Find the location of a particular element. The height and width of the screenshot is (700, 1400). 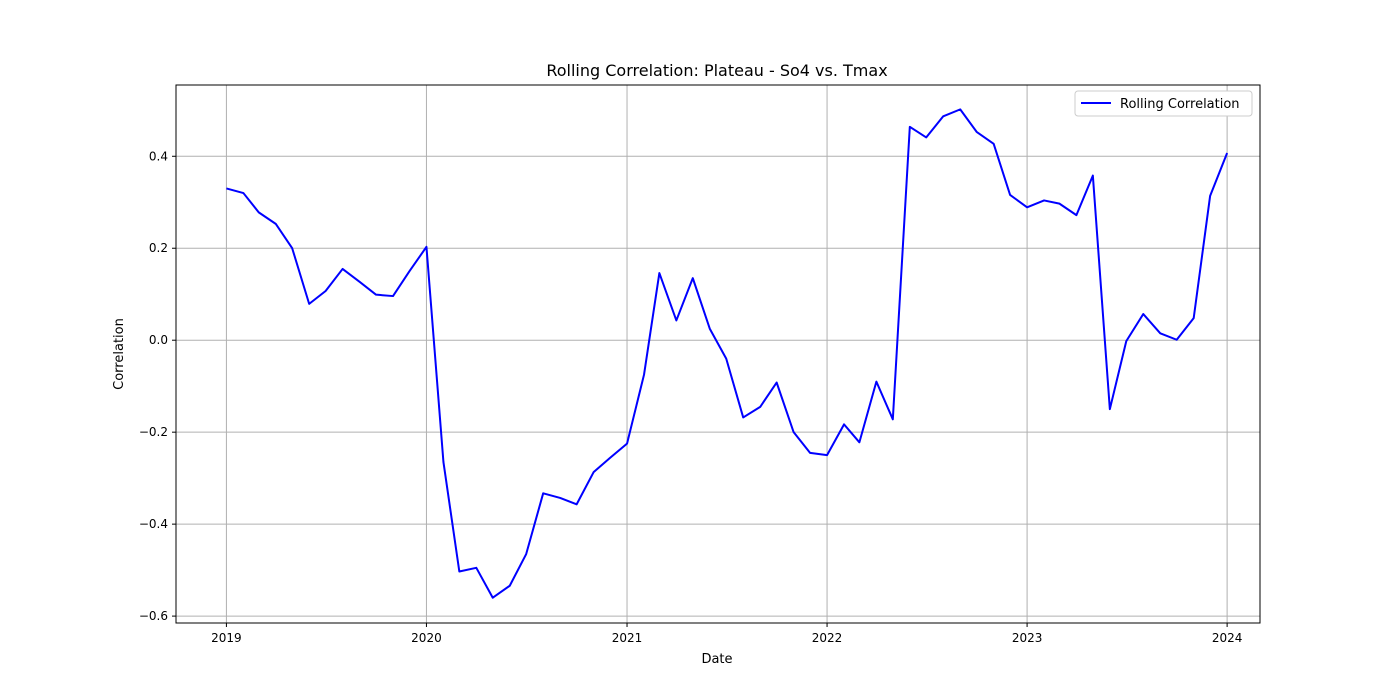

y-tick-label: 0.2 is located at coordinates (158, 248).